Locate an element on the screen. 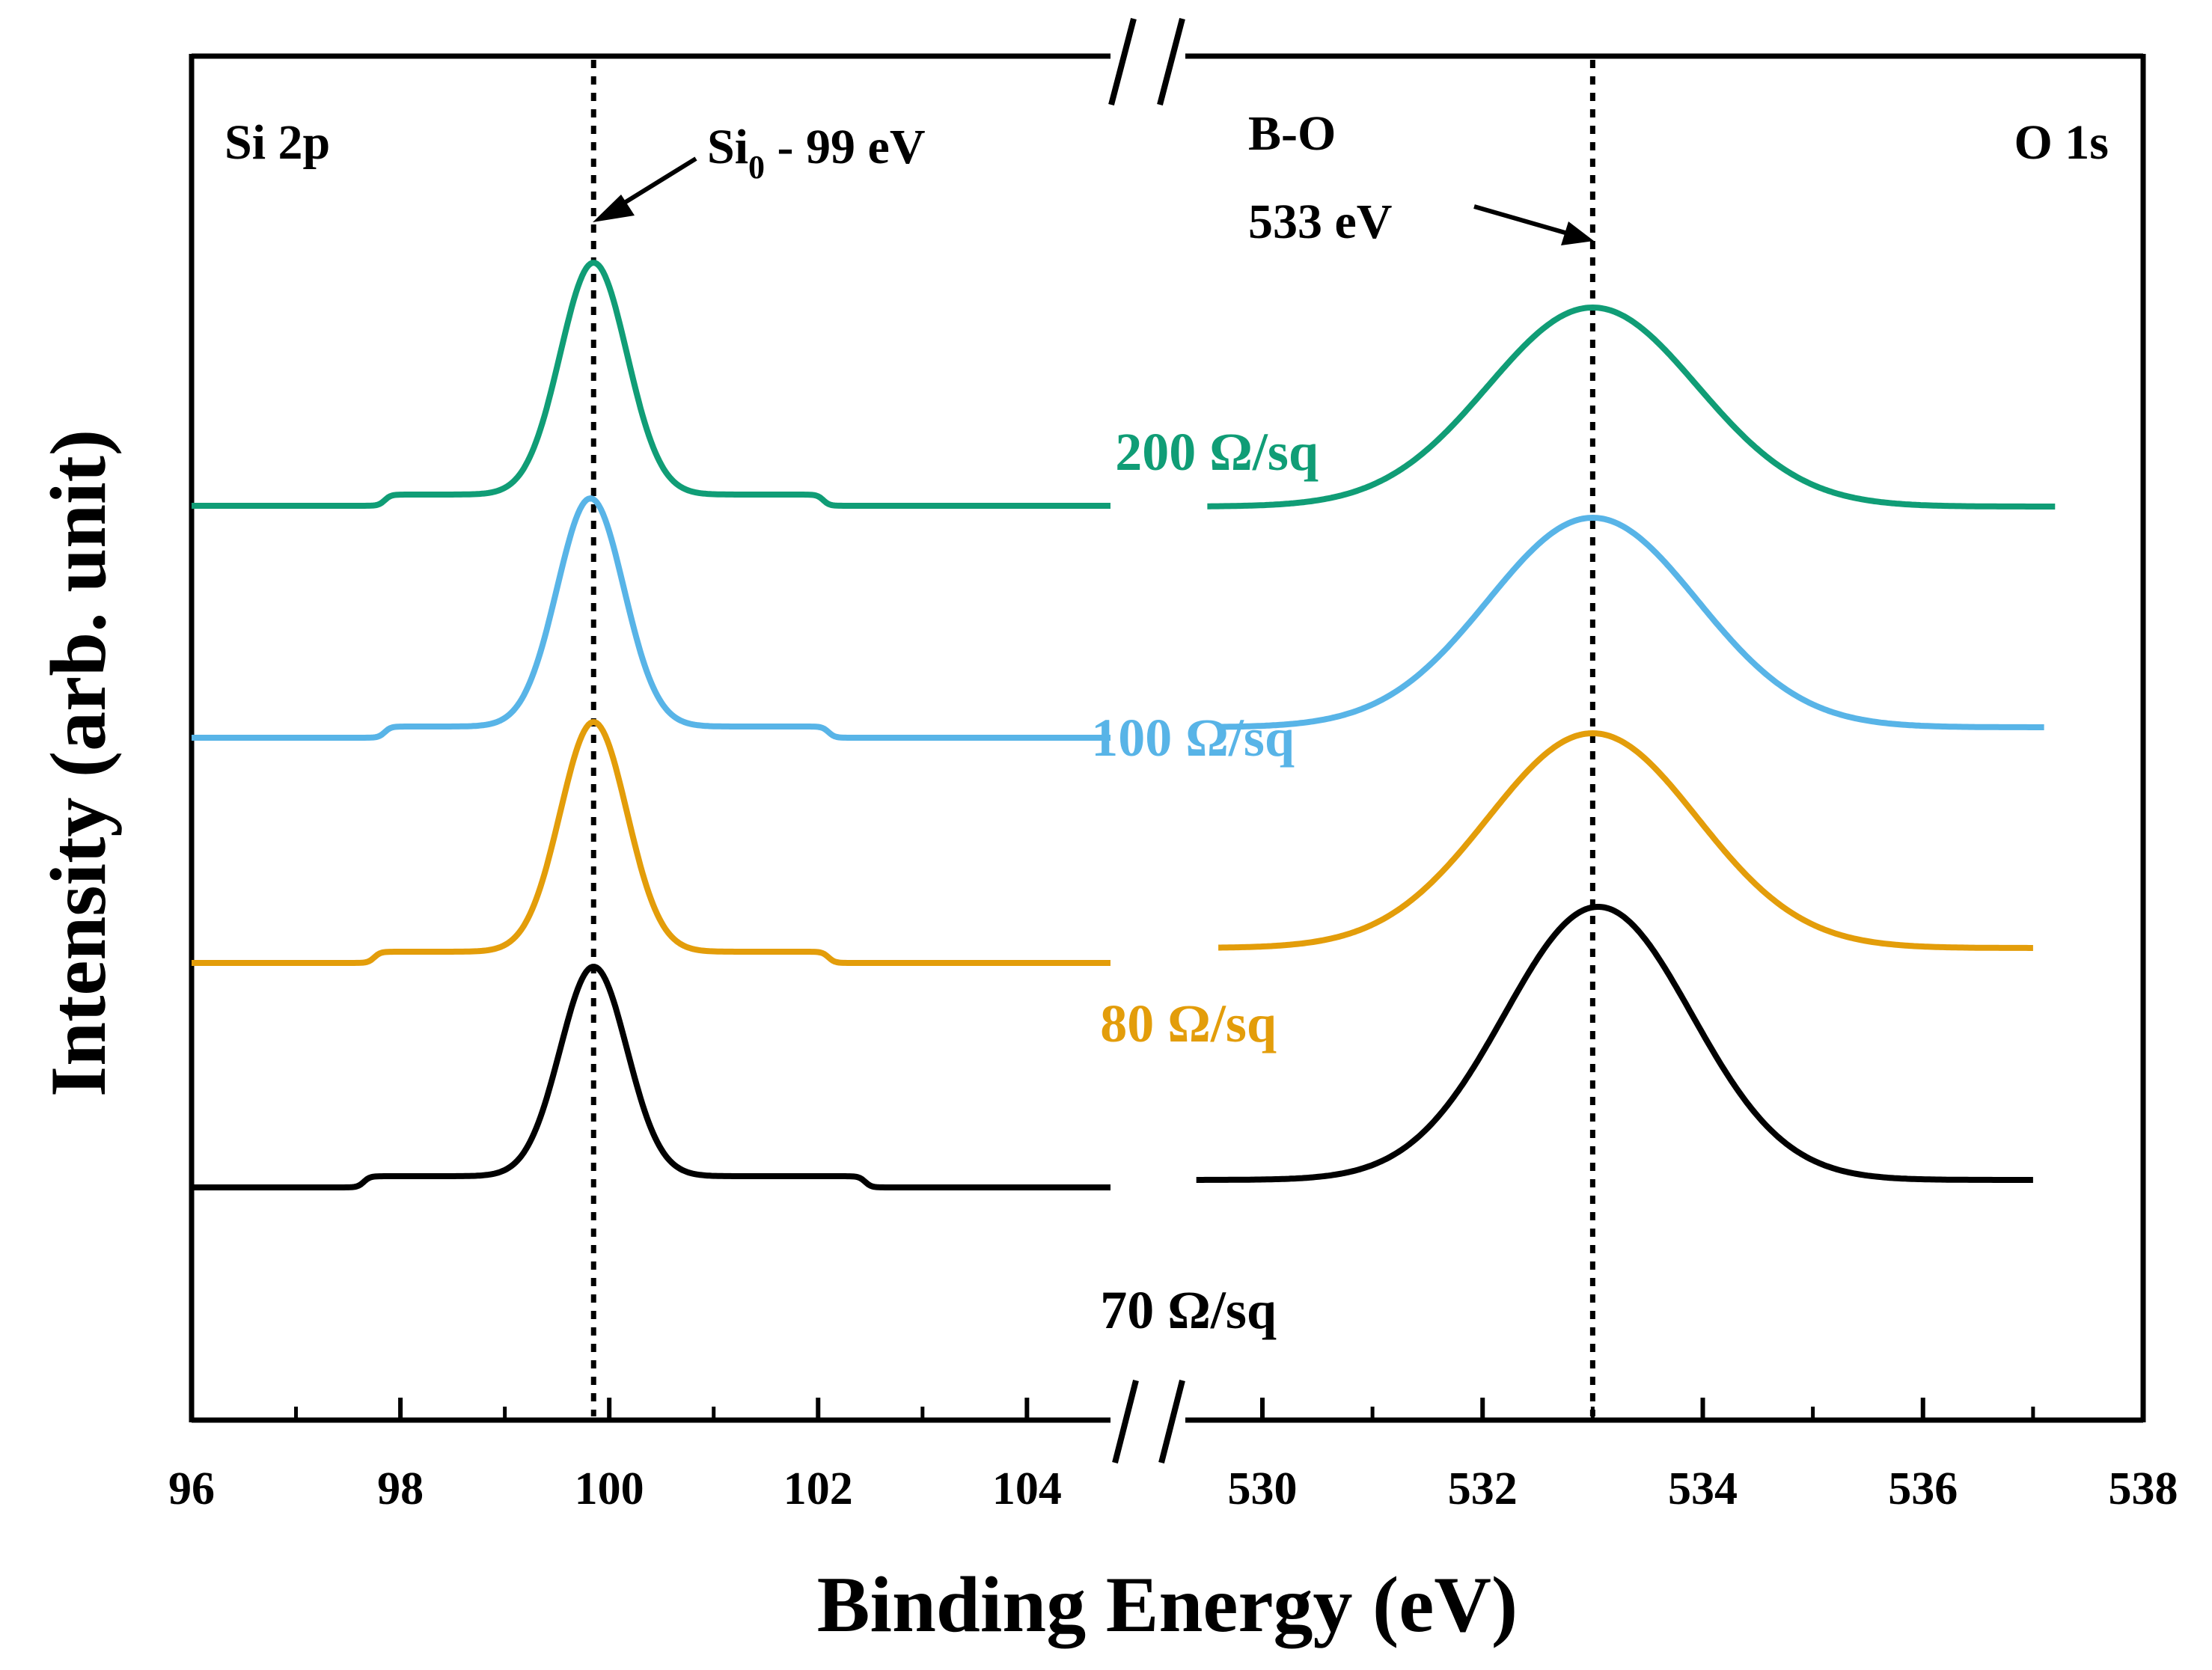 The width and height of the screenshot is (2212, 1670). series-labels: 200 Ω/sq 100 Ω/sq 80 Ω/sq 70 Ω/sq is located at coordinates (1205, 881).